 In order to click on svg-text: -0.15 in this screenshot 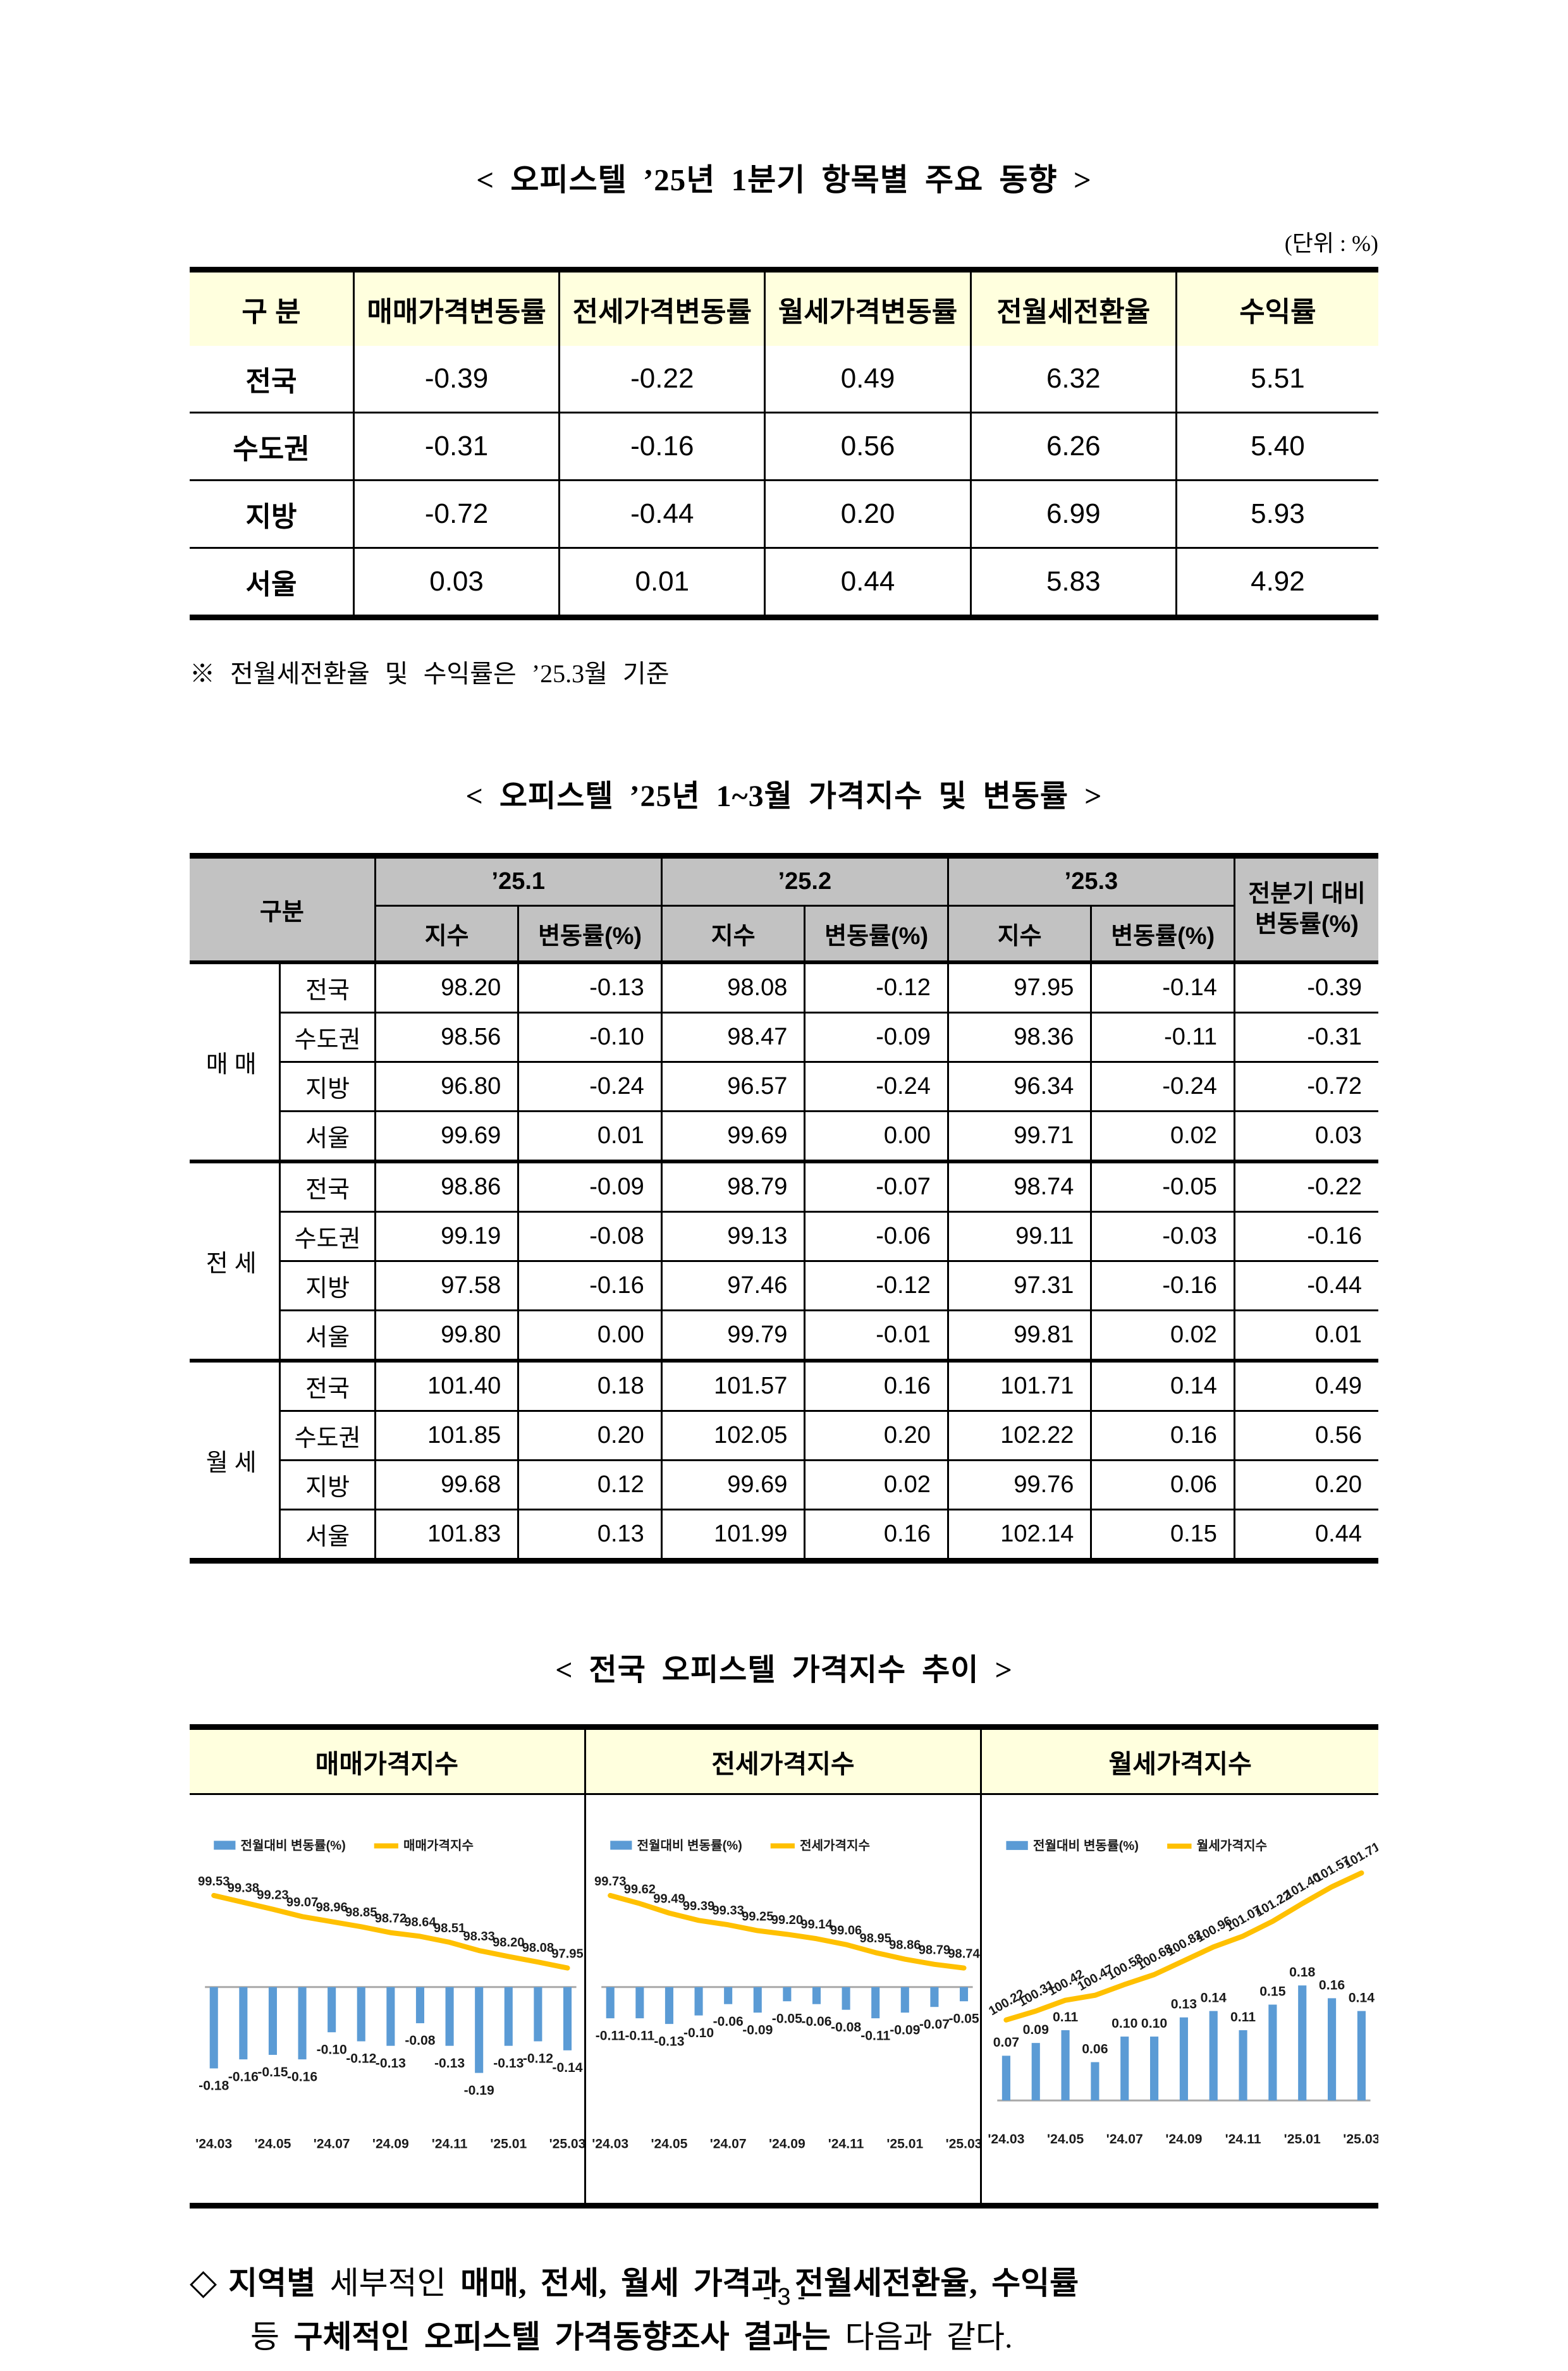, I will do `click(272, 2072)`.